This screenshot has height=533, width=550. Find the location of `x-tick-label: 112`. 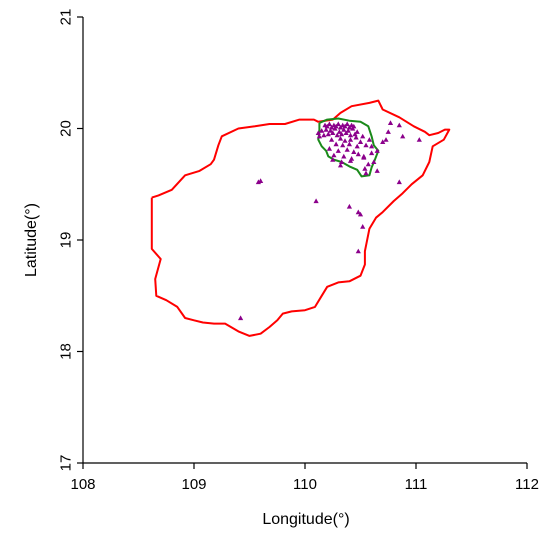

x-tick-label: 112 is located at coordinates (527, 484).